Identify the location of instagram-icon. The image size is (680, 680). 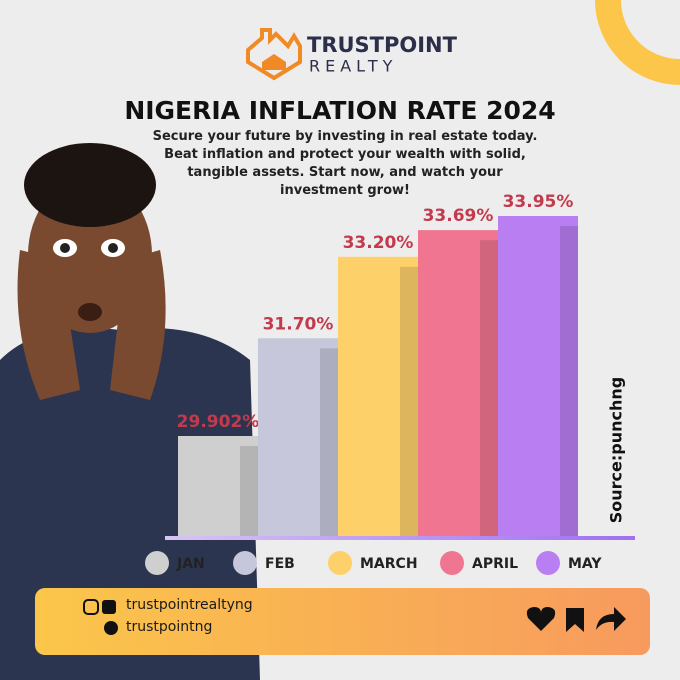
(91, 607).